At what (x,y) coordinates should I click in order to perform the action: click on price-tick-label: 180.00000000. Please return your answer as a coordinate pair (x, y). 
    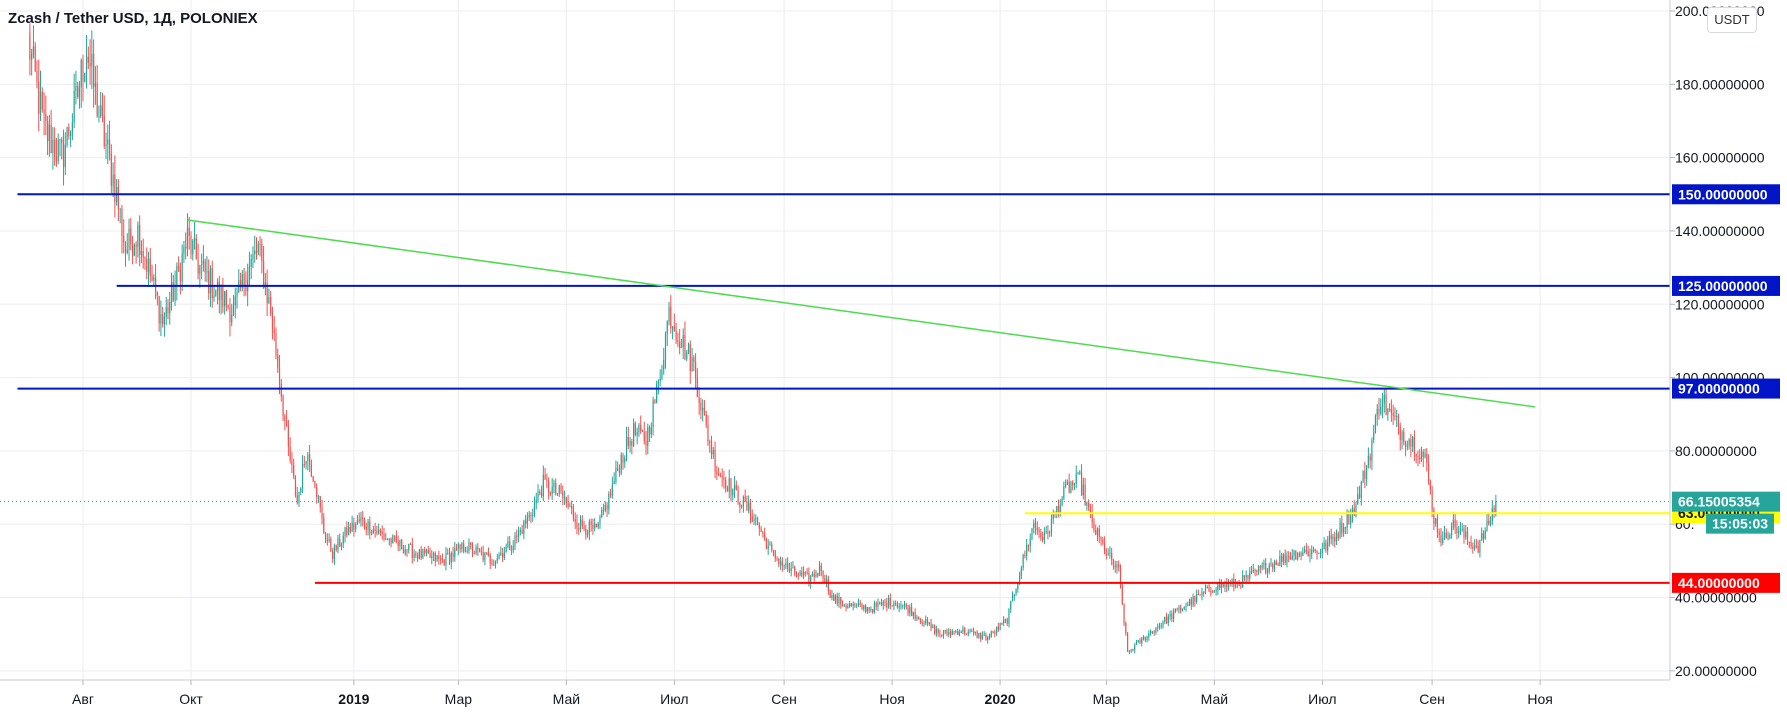
    Looking at the image, I should click on (1720, 84).